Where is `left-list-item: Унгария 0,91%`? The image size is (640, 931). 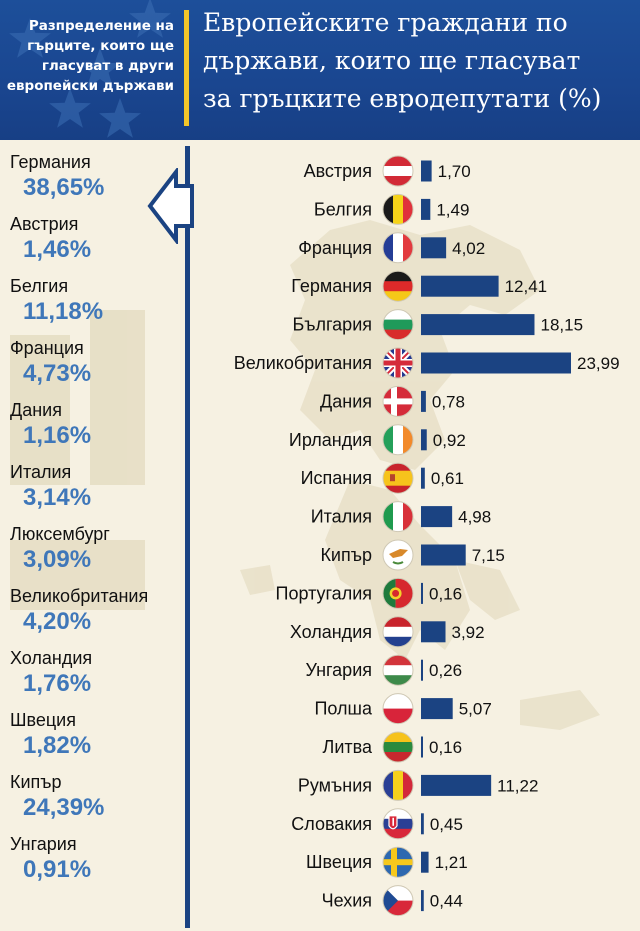
left-list-item: Унгария 0,91% is located at coordinates (50, 859).